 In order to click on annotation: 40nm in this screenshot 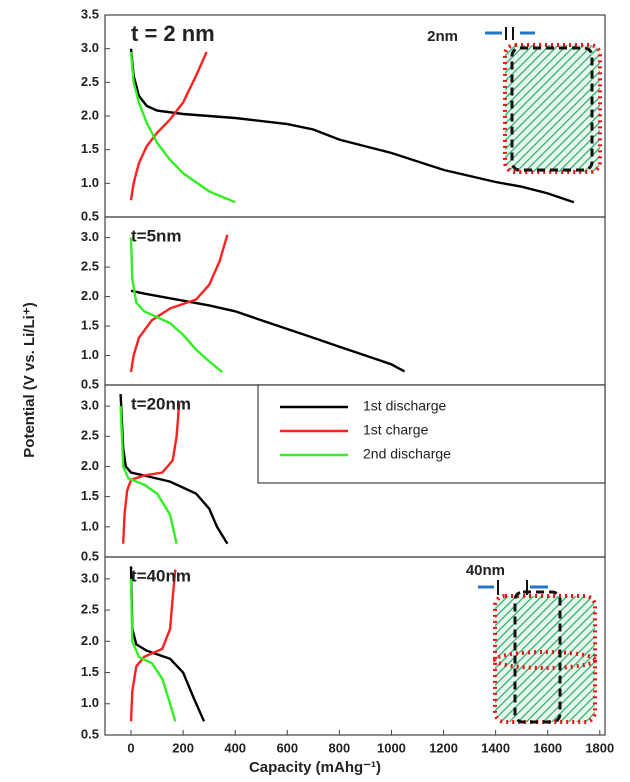, I will do `click(485, 570)`.